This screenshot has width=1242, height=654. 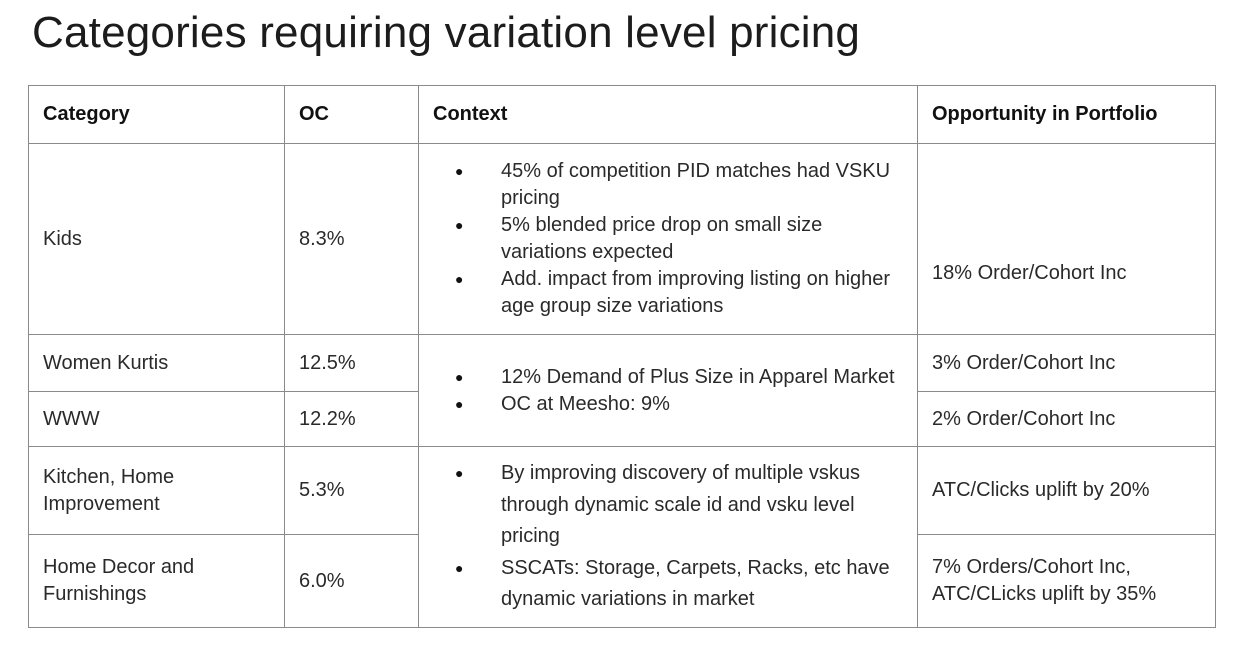 I want to click on context-bullet: OC at Meesho: 9%, so click(x=668, y=404).